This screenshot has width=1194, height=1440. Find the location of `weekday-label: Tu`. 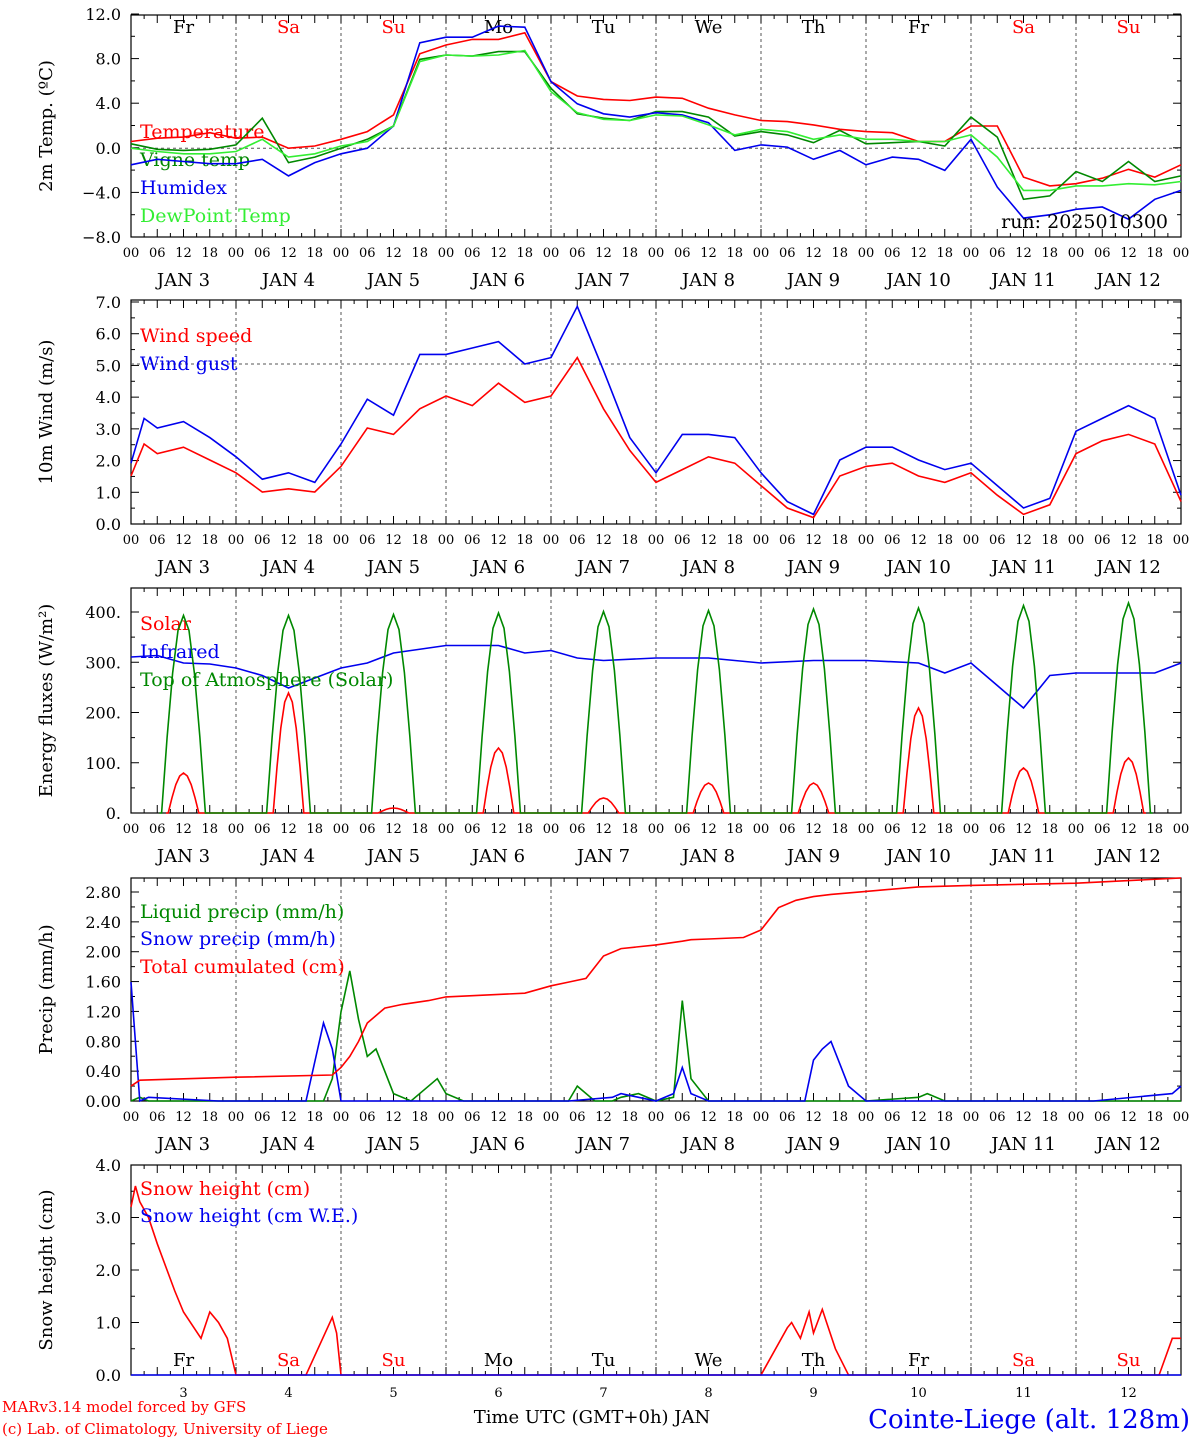

weekday-label: Tu is located at coordinates (604, 1360).